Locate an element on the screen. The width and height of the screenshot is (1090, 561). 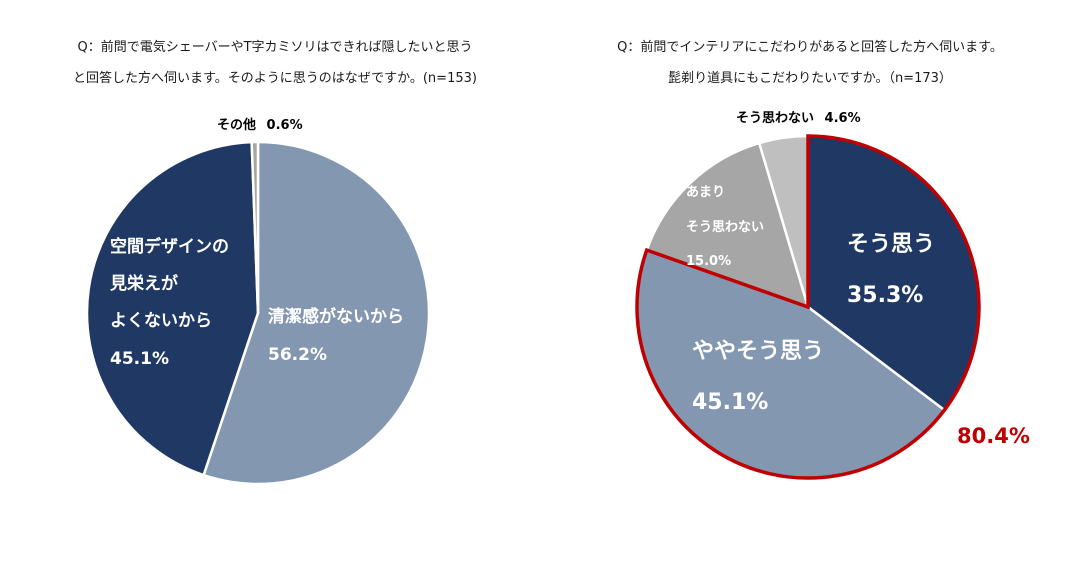
chart2-question-line1: Q：前問でインテリアにこだわりがあると回答した方へ伺います。 is located at coordinates (810, 47).